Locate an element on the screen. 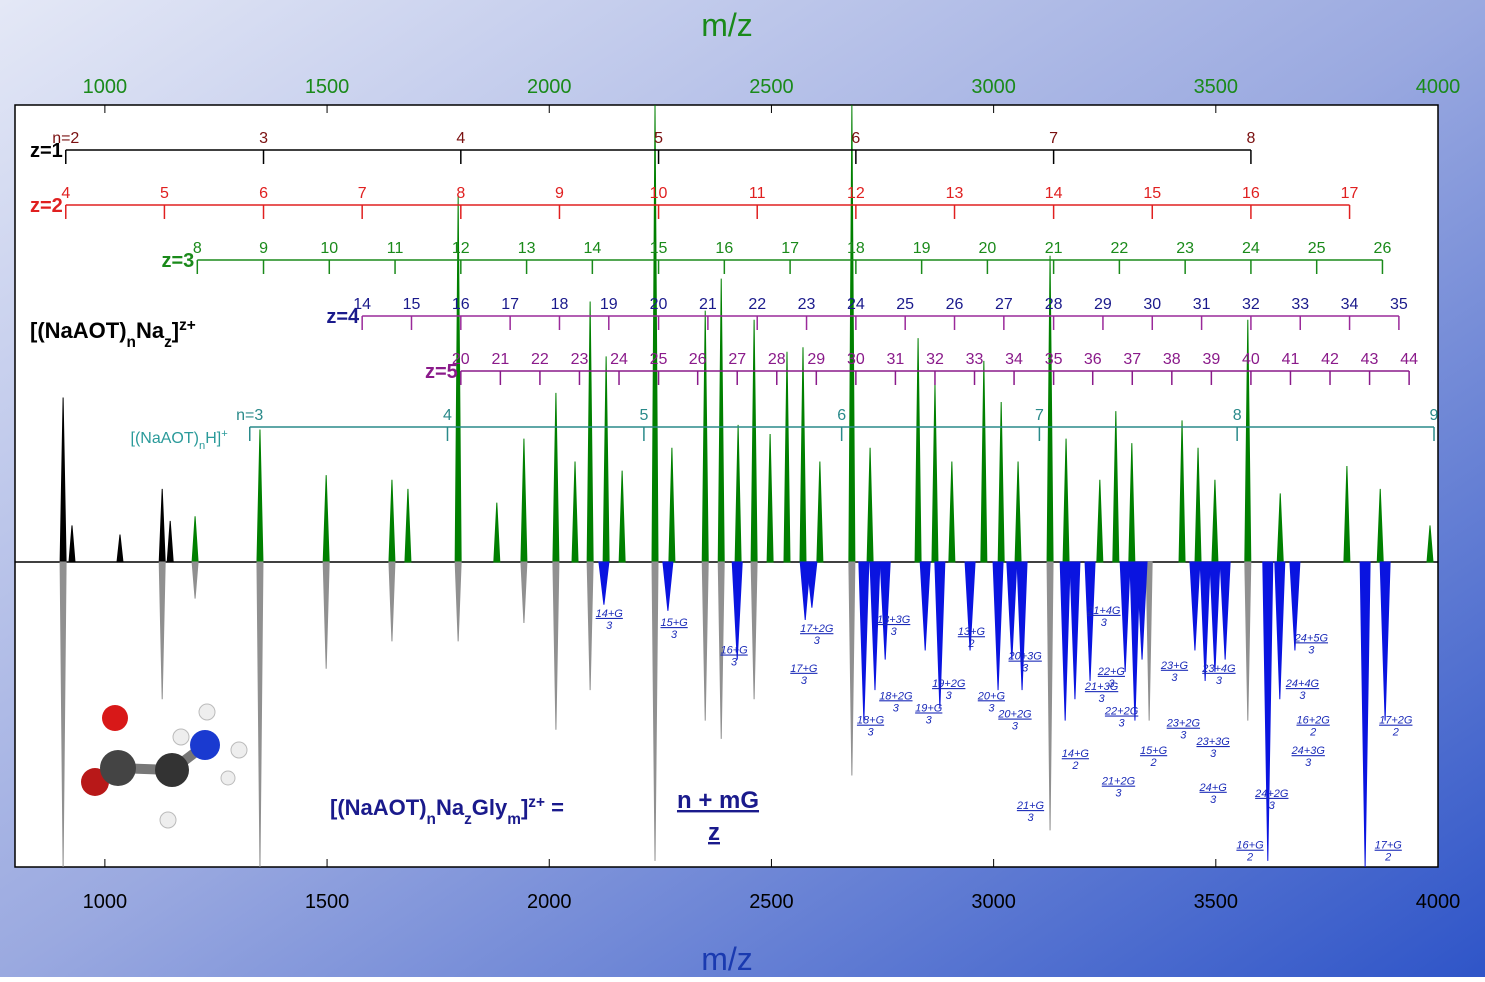  formula-part: = is located at coordinates (554, 807).